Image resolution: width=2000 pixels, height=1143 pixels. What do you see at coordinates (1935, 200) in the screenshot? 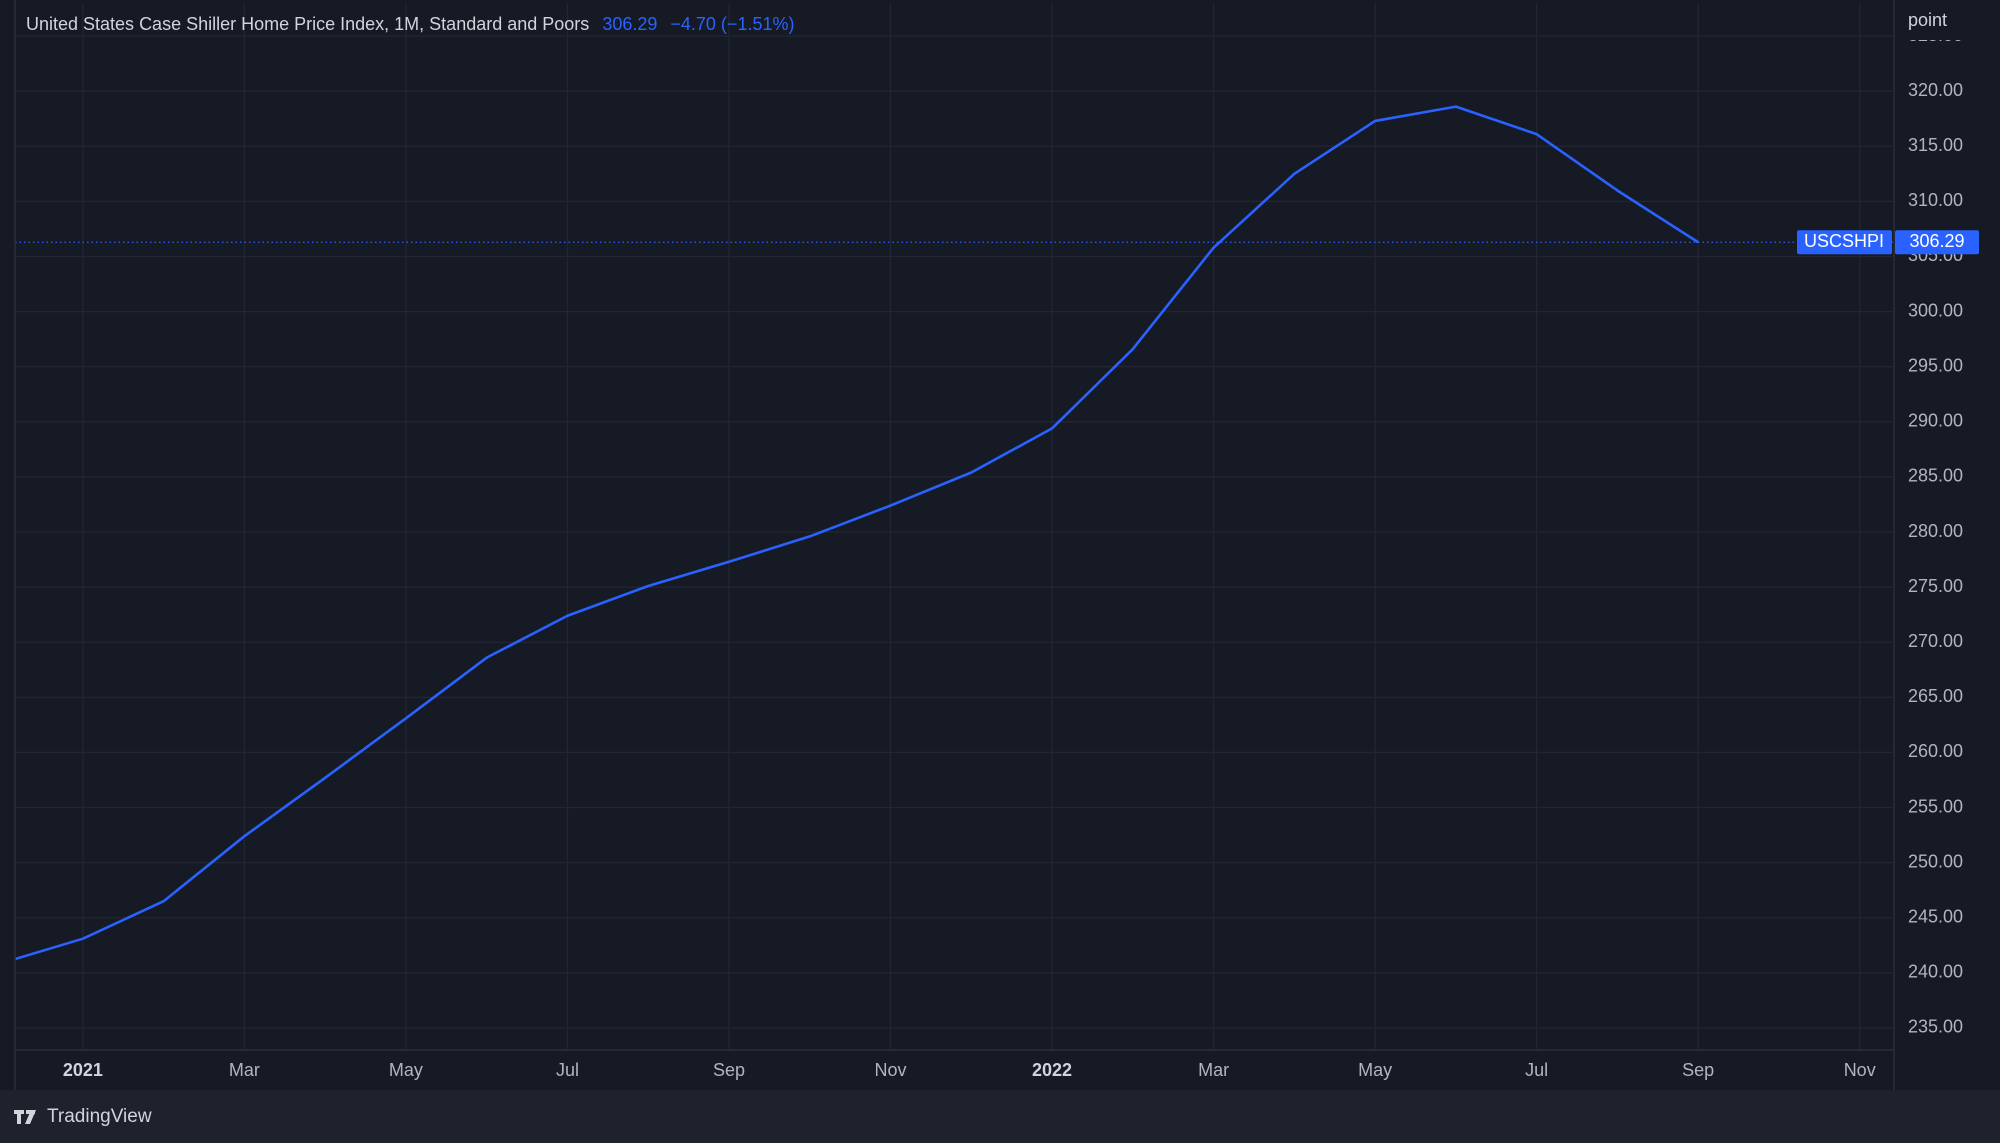
I see `y-tick-label: 310.00` at bounding box center [1935, 200].